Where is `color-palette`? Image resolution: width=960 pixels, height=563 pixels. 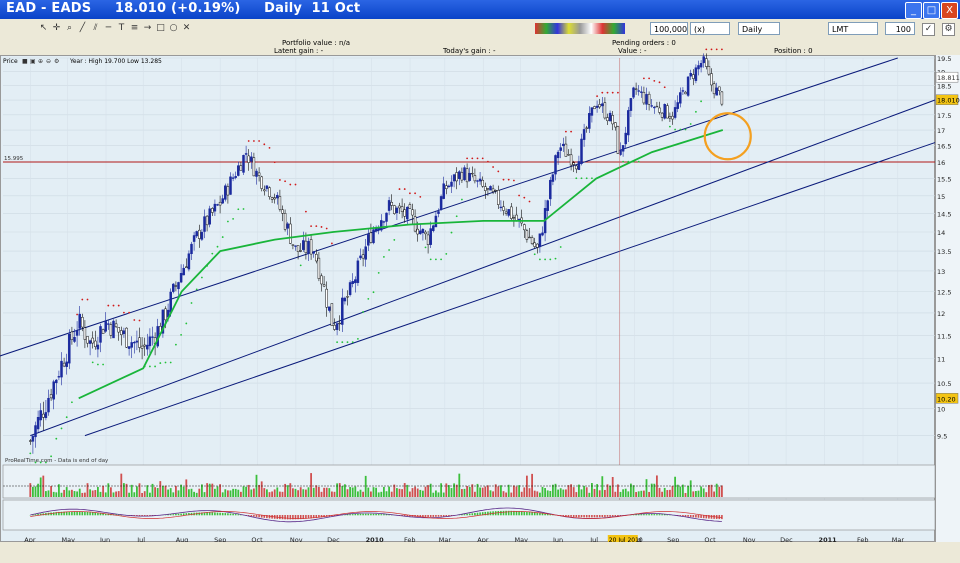 color-palette is located at coordinates (580, 28).